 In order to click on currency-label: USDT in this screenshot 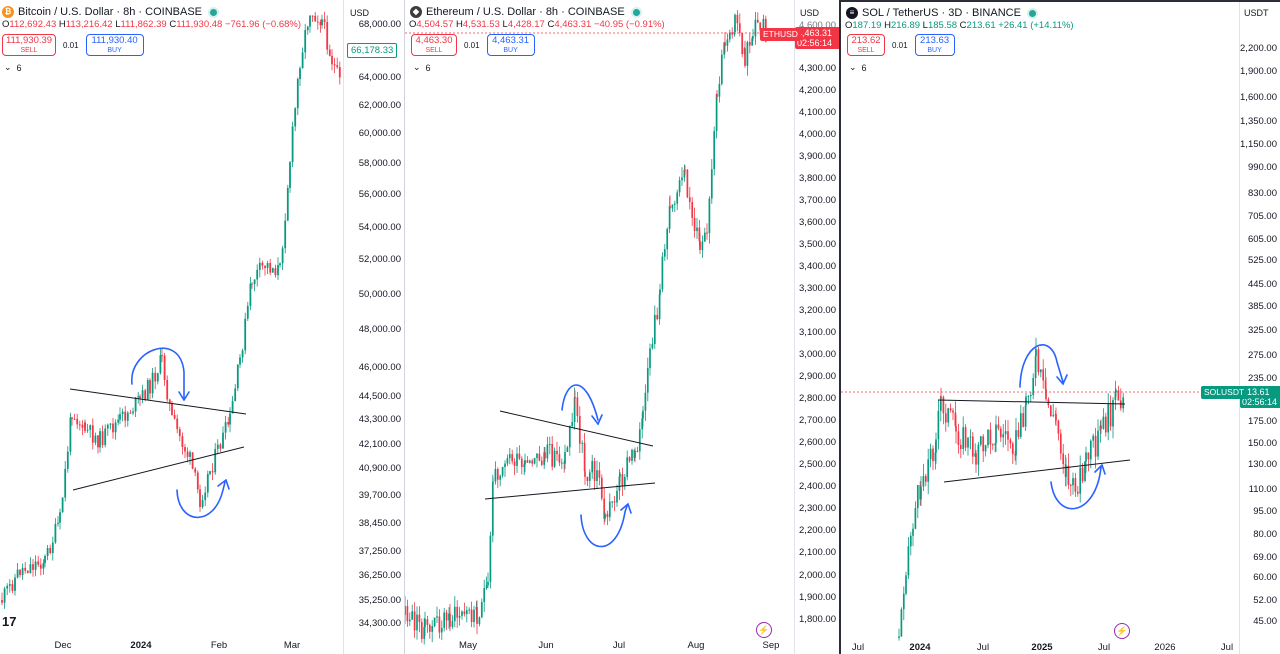, I will do `click(1256, 13)`.